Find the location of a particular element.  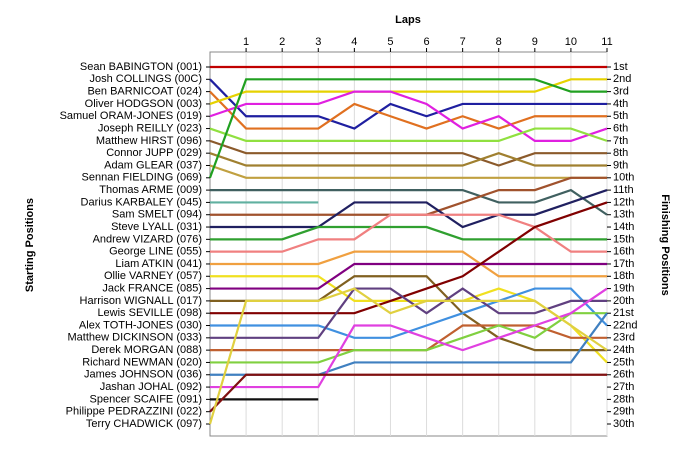

y2-tick-label: 12th is located at coordinates (623, 202).